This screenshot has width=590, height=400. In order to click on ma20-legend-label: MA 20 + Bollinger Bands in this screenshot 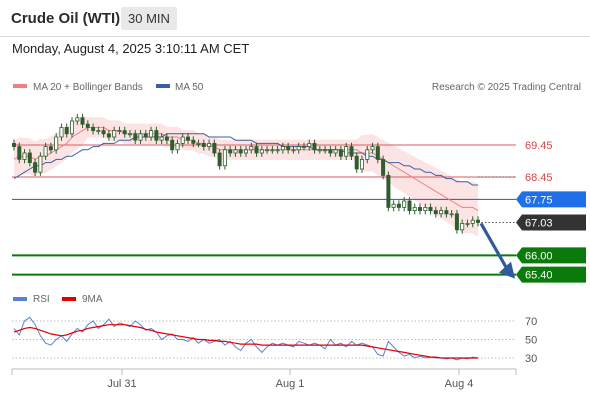, I will do `click(88, 87)`.